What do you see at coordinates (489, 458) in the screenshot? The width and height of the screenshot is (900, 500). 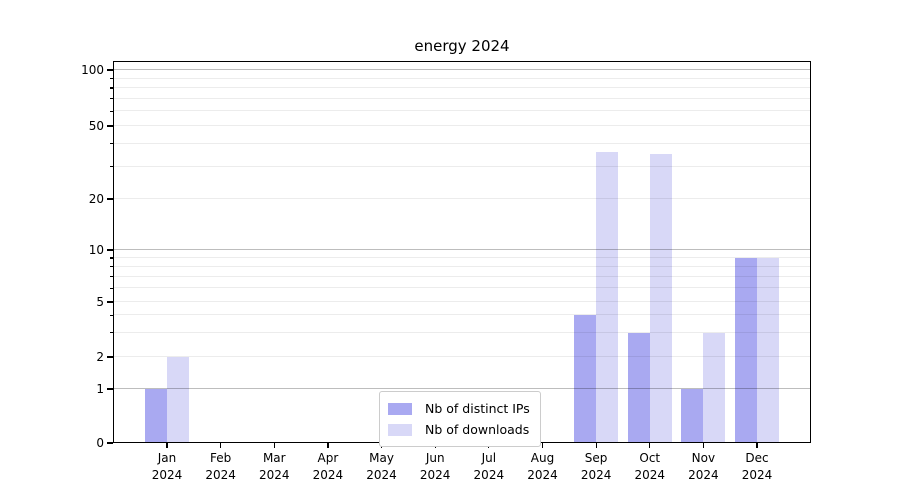 I see `x-label-month: Jul` at bounding box center [489, 458].